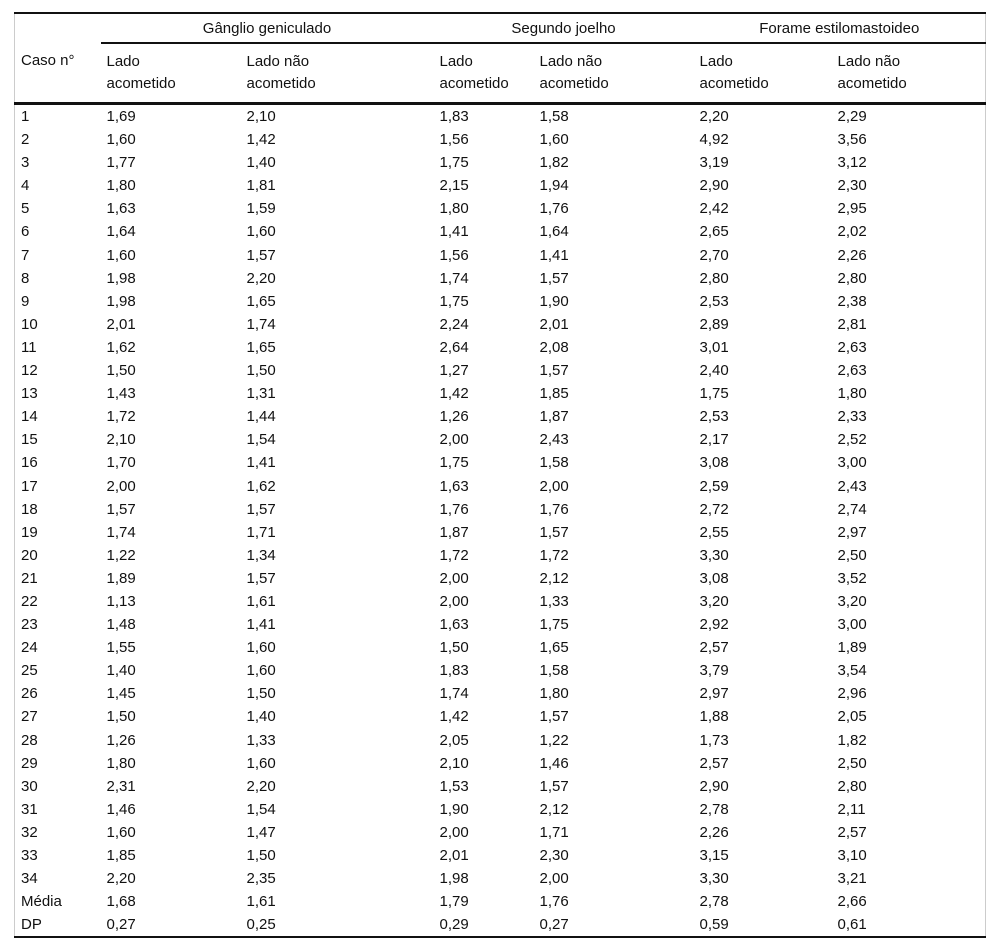  I want to click on value-cell: 4,92, so click(714, 140).